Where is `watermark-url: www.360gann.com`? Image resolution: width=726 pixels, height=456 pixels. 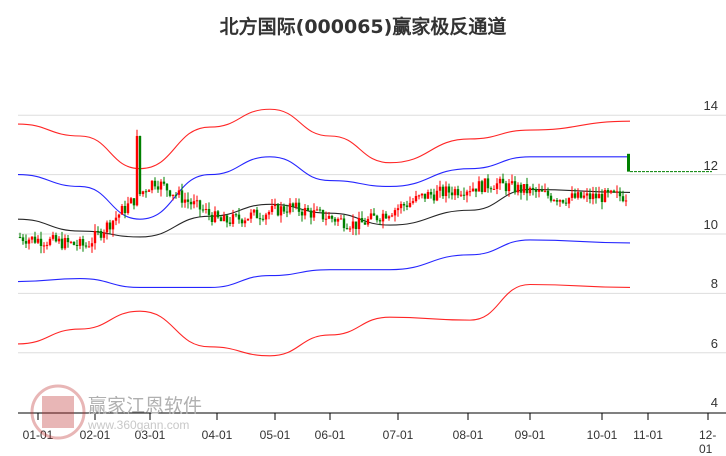
watermark-url: www.360gann.com is located at coordinates (139, 425).